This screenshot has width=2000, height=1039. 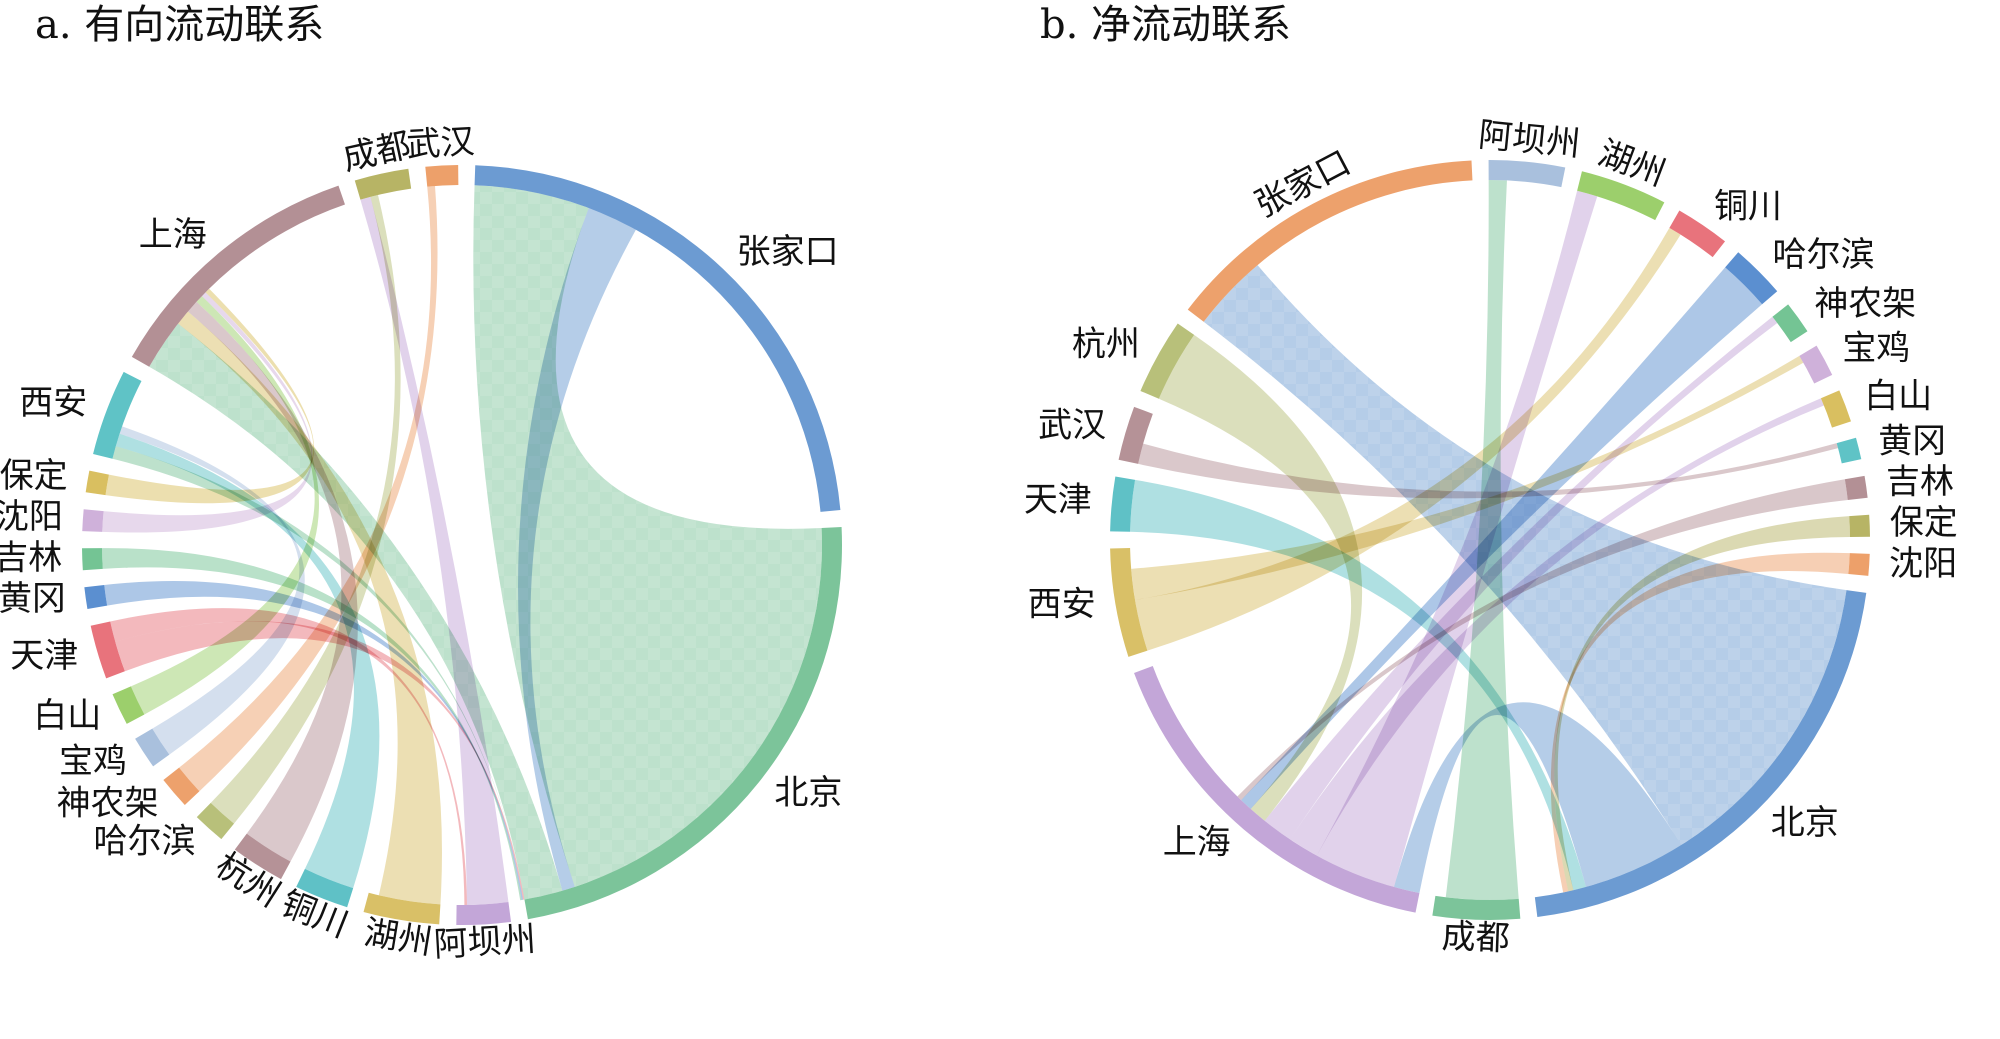 I want to click on node-label-b-11: 哈尔滨, so click(x=1824, y=255).